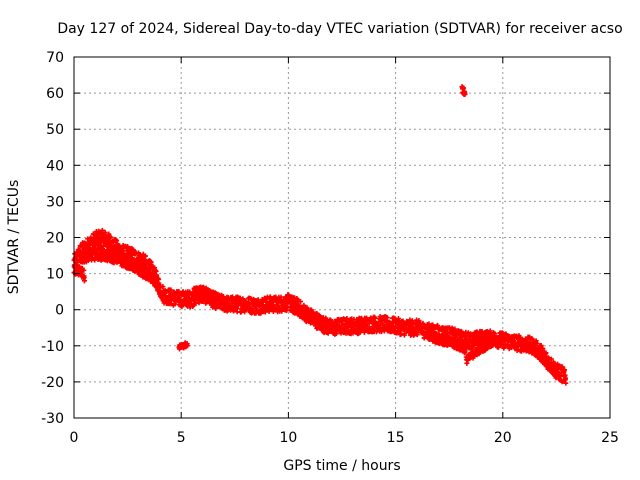 This screenshot has width=640, height=480. What do you see at coordinates (55, 202) in the screenshot?
I see `y-tick-label: 30` at bounding box center [55, 202].